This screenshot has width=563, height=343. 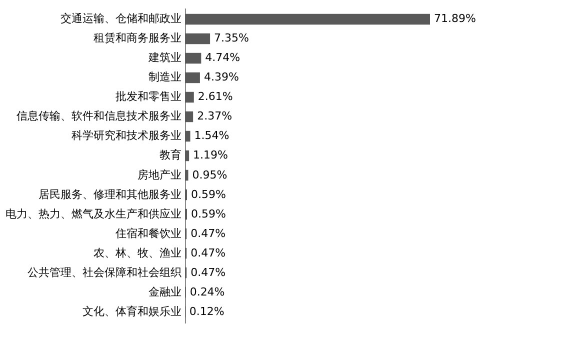 What do you see at coordinates (160, 175) in the screenshot?
I see `y-tick-label: 房地产业` at bounding box center [160, 175].